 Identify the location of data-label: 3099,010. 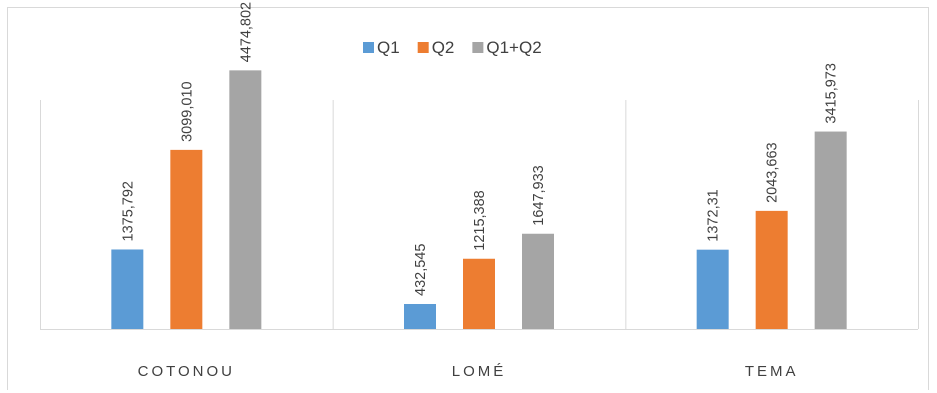
(187, 111).